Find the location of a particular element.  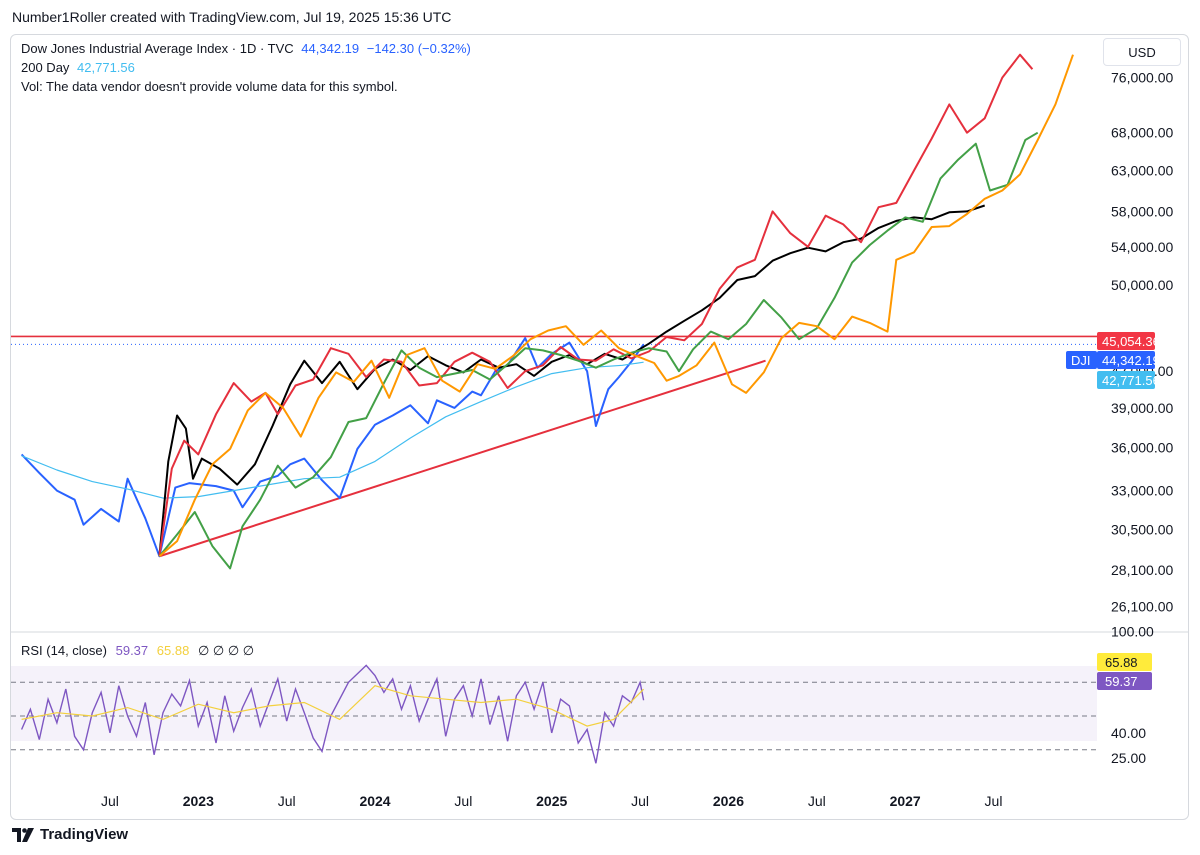

last-price: 44,342.19 is located at coordinates (330, 48).